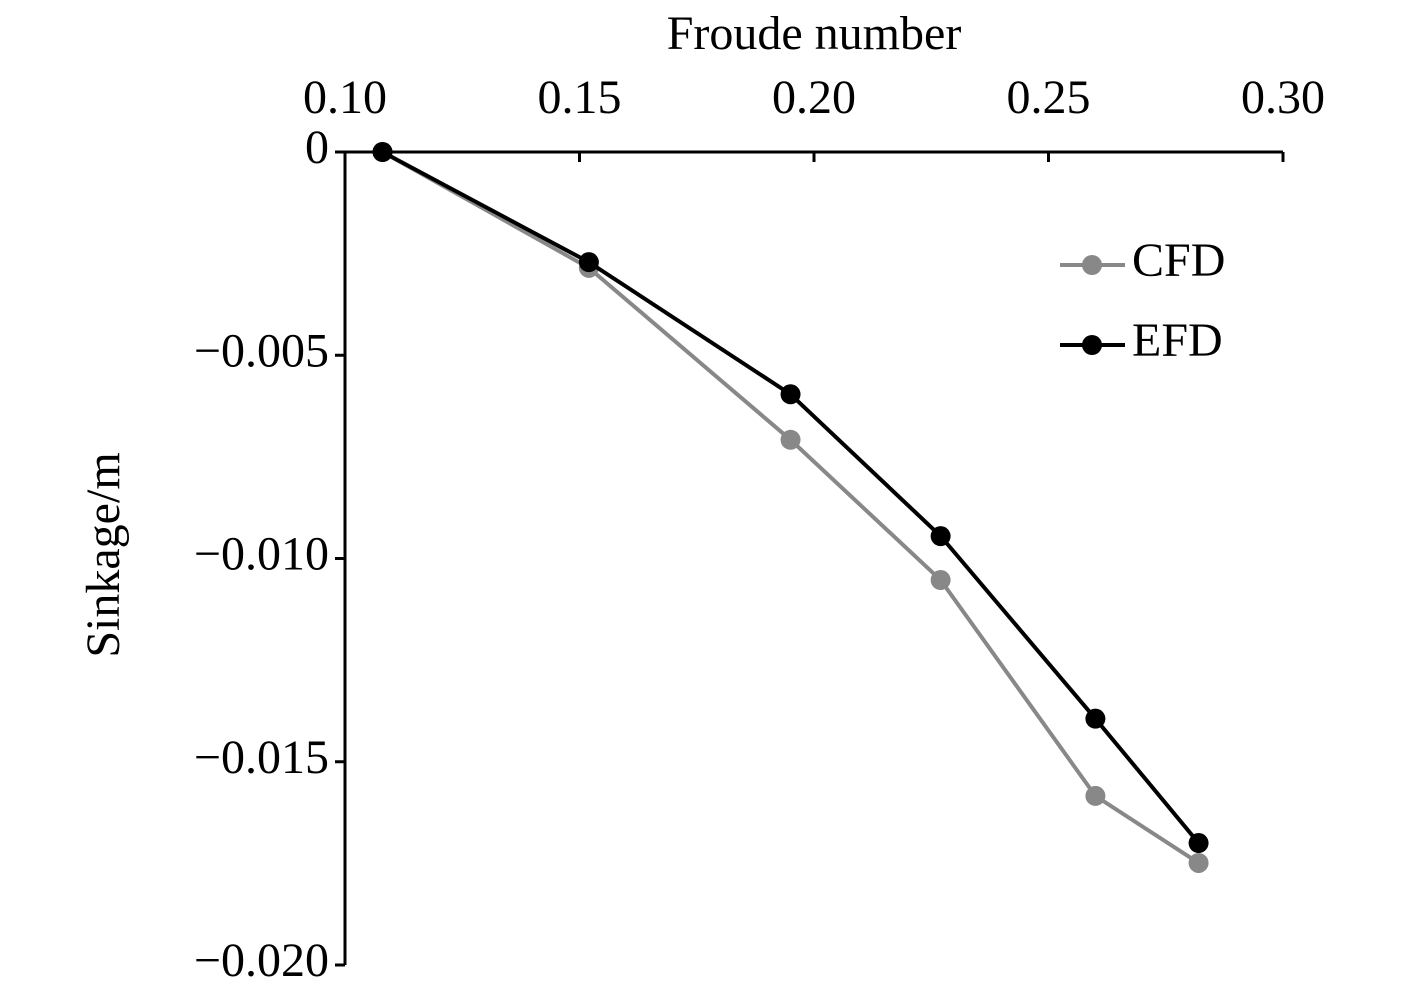 This screenshot has width=1417, height=995. I want to click on x-tick-label: 0.15, so click(580, 97).